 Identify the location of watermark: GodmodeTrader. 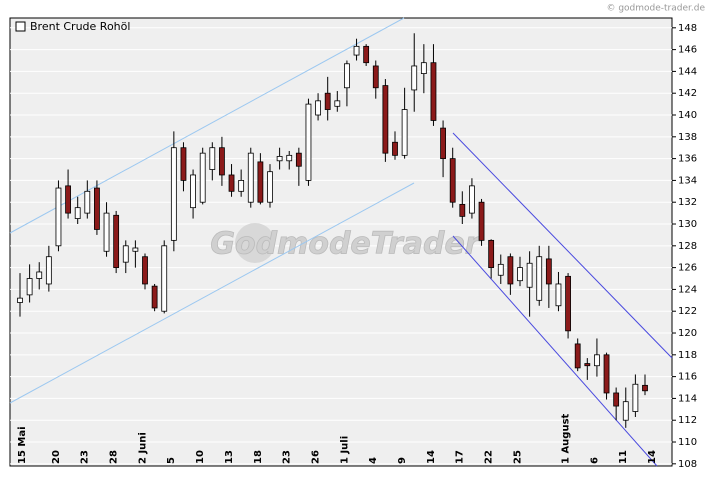
(345, 244).